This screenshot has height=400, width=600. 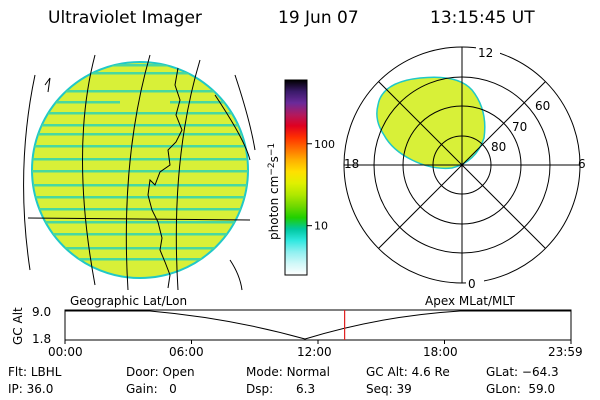 What do you see at coordinates (31, 389) in the screenshot?
I see `status-ip: IP: 36.0` at bounding box center [31, 389].